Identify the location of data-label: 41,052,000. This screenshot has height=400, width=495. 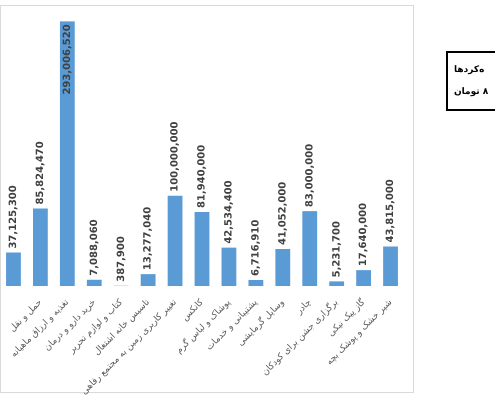
(282, 214).